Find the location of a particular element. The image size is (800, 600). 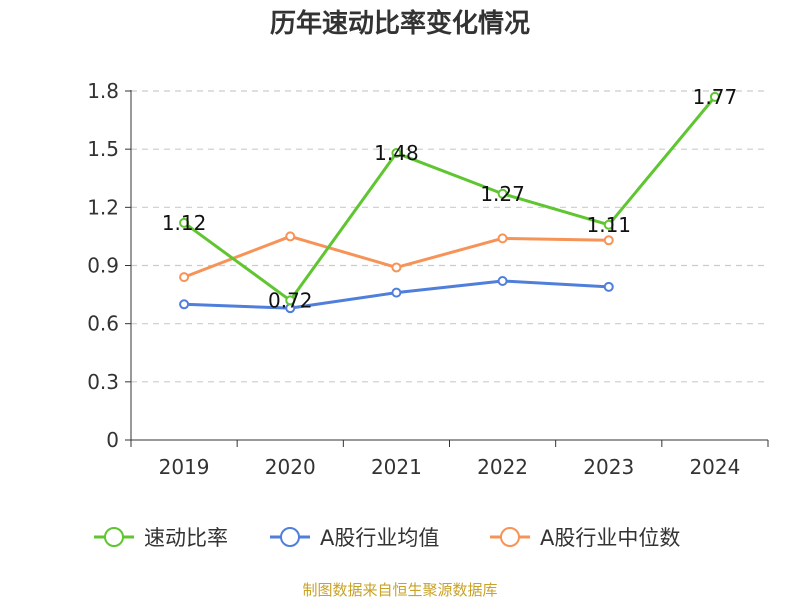

y-tick-label: 0 is located at coordinates (112, 440).